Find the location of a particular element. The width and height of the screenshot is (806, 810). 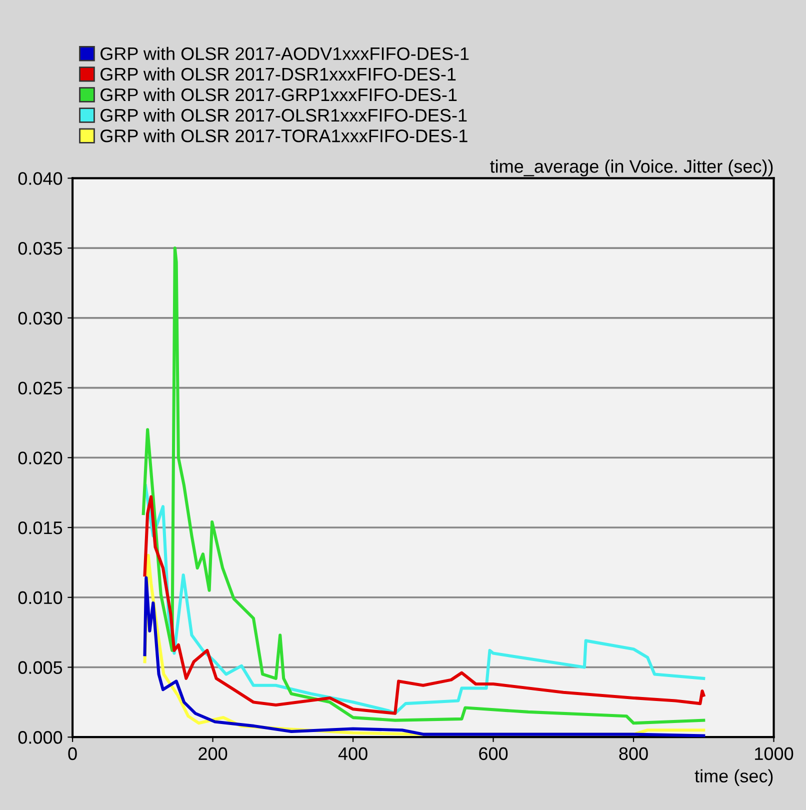

legend-label: GRP with OLSR 2017-GRP1xxxFIFO-DES-1 is located at coordinates (278, 95).